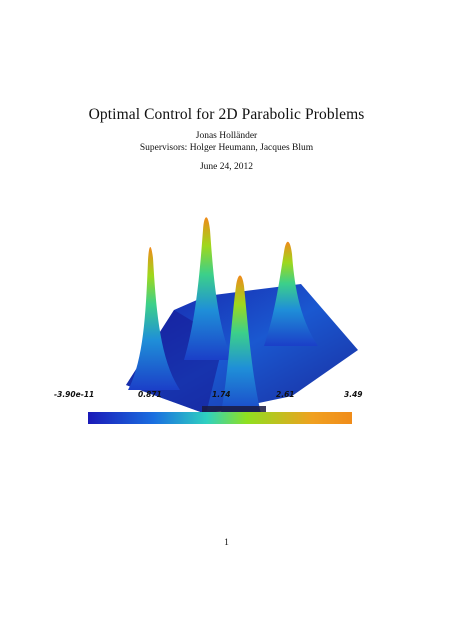 The width and height of the screenshot is (453, 640). I want to click on colorbar-tick-label: 2.61, so click(285, 394).